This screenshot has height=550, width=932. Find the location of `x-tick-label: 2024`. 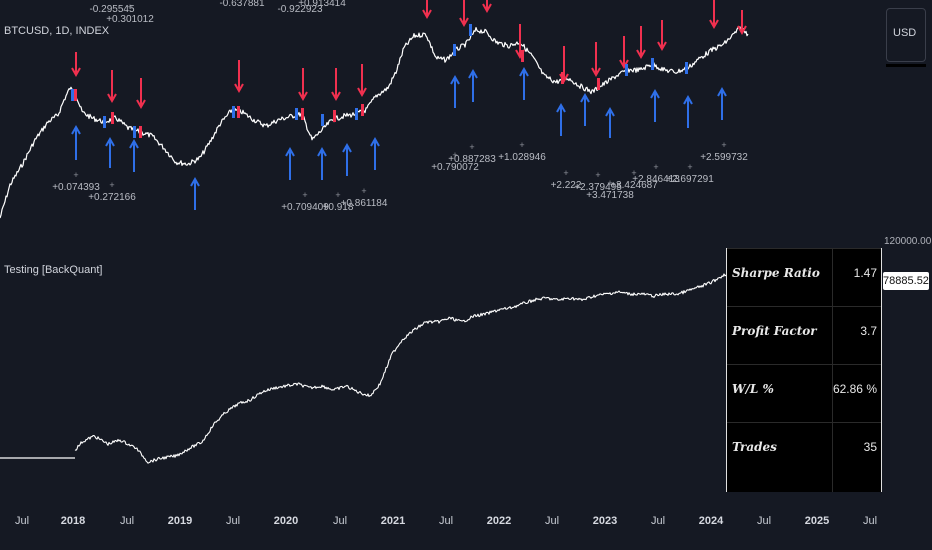

x-tick-label: 2024 is located at coordinates (711, 521).